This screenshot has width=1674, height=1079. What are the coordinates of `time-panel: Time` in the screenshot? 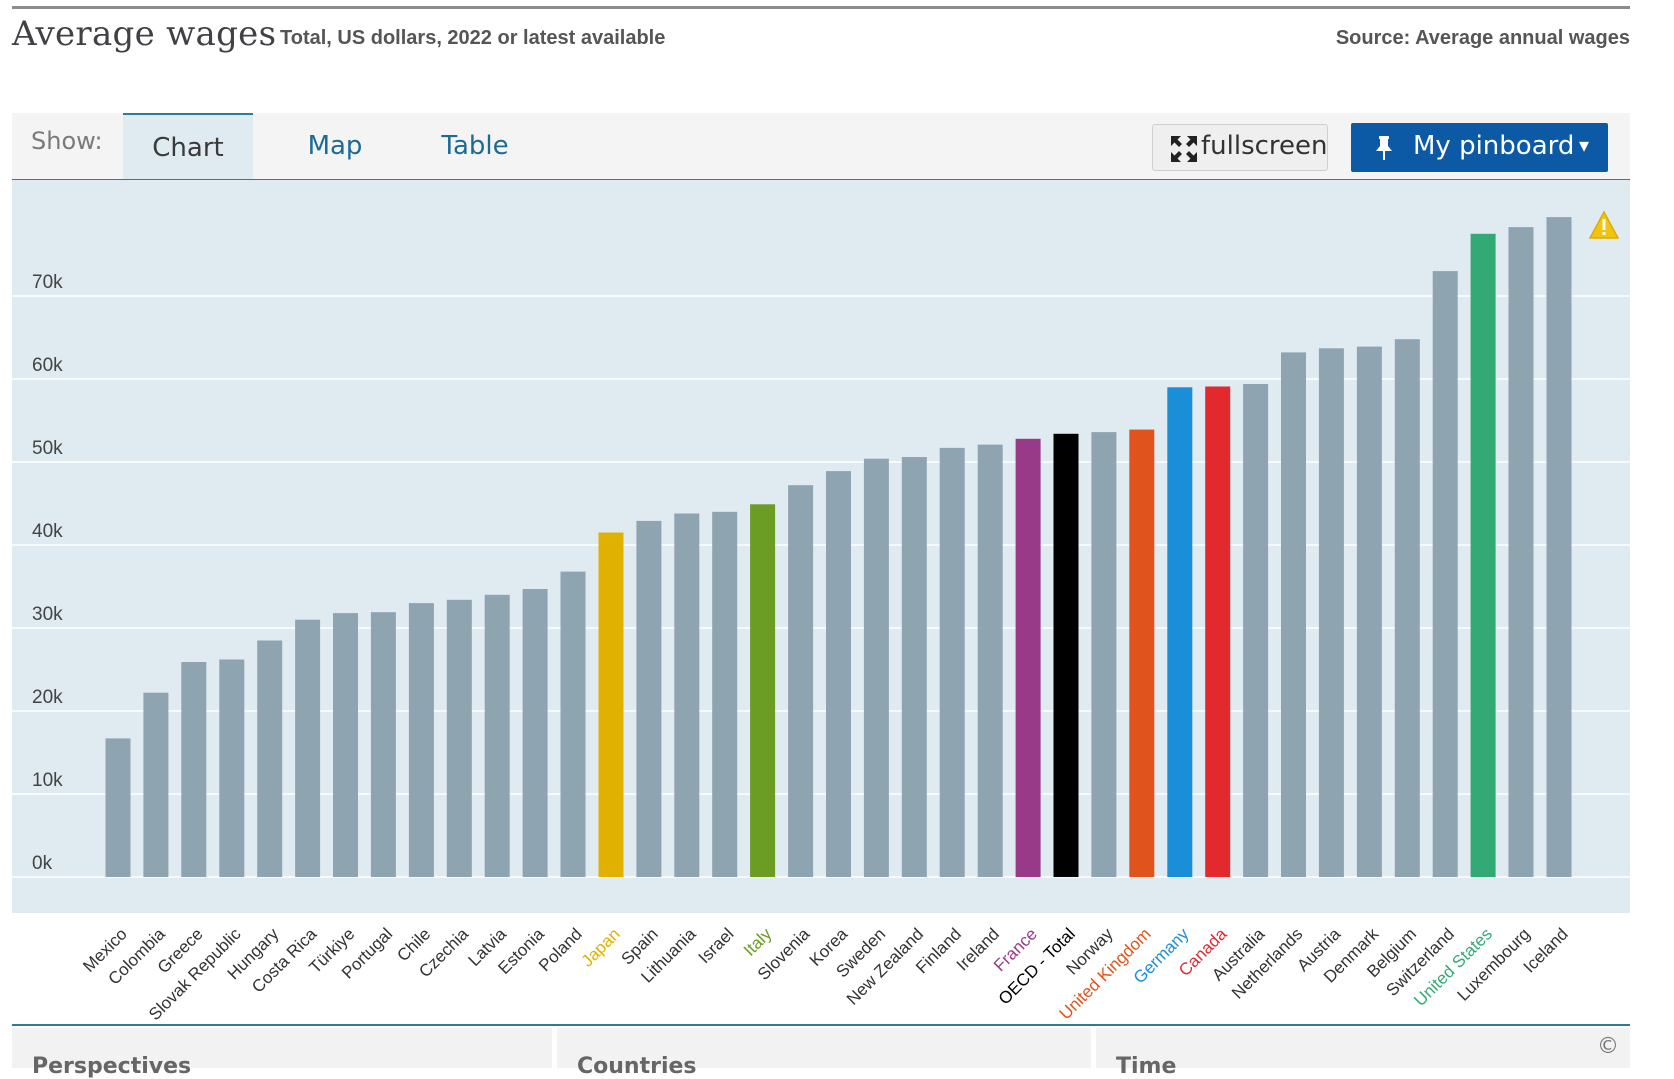 It's located at (1363, 1053).